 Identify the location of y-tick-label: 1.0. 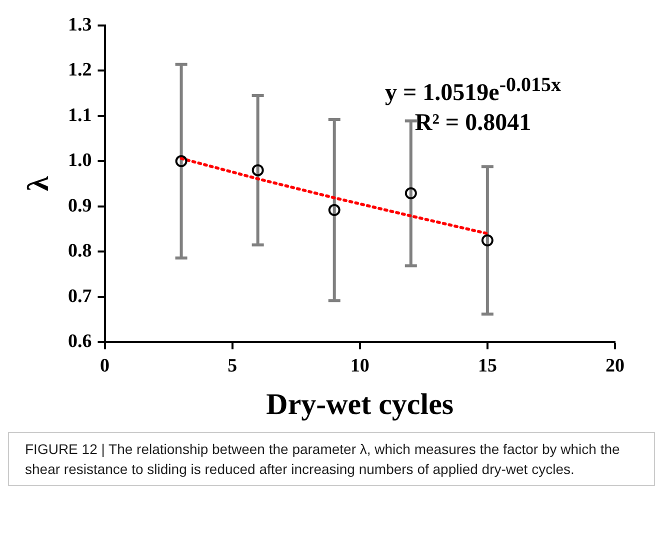
(80, 161).